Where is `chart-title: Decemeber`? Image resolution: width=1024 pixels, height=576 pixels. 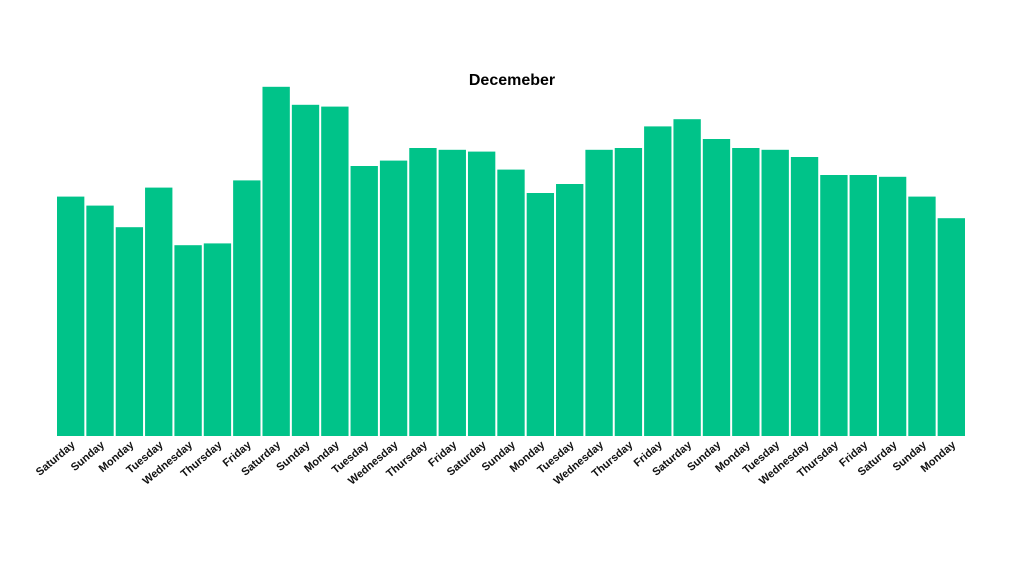 chart-title: Decemeber is located at coordinates (512, 80).